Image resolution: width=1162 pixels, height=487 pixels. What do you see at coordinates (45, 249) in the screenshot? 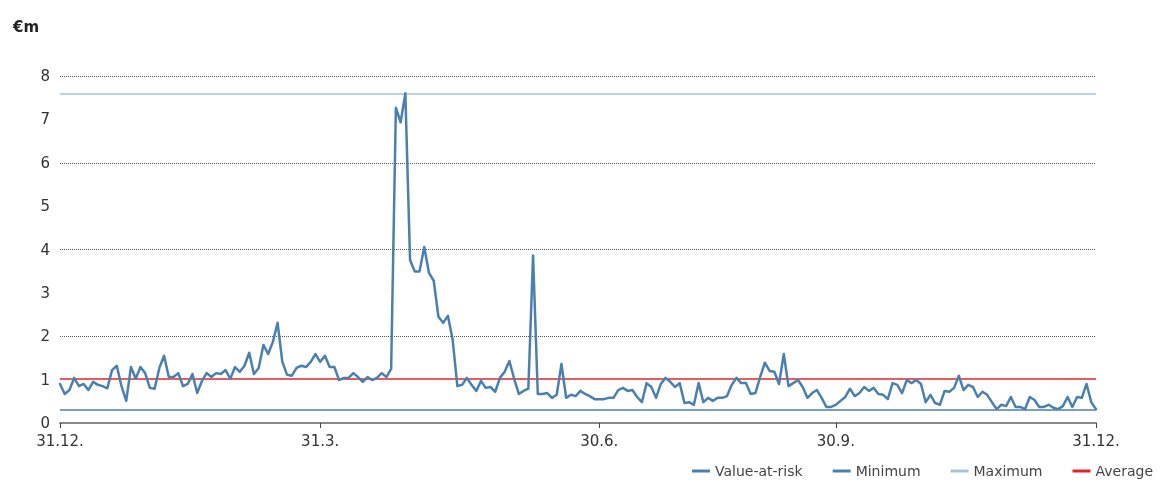
I see `y-tick-label: 4` at bounding box center [45, 249].